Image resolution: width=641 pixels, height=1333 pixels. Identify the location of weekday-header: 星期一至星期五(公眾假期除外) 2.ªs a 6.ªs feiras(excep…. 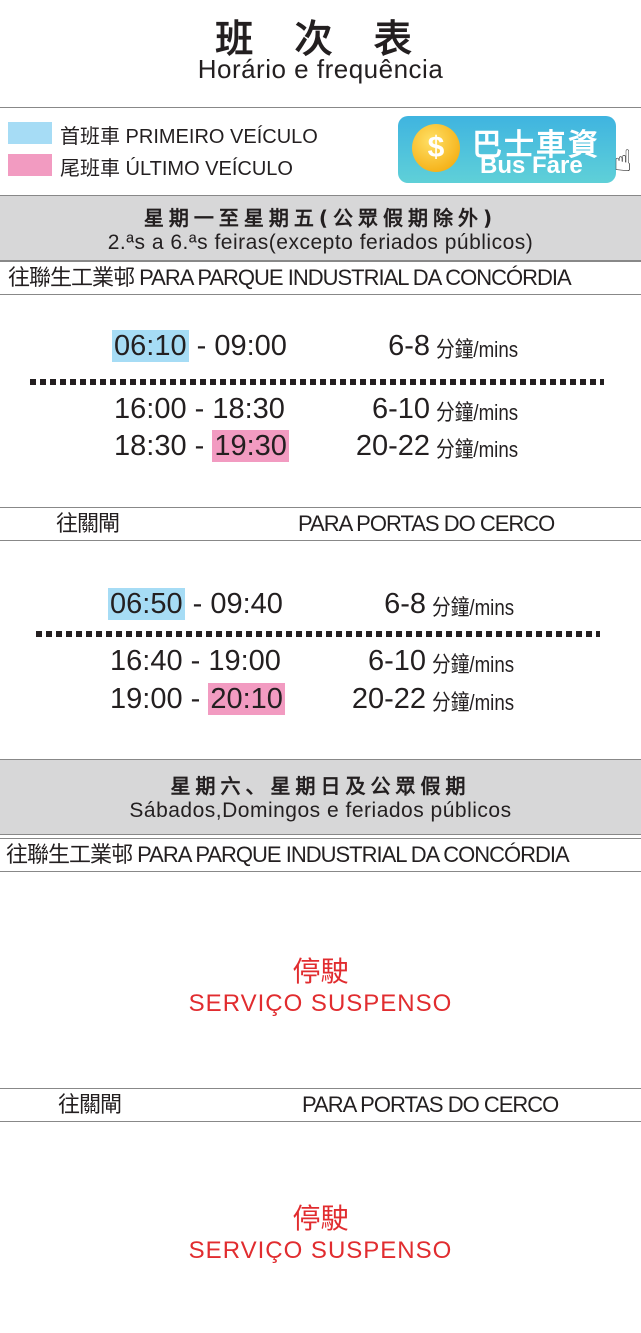
(320, 228).